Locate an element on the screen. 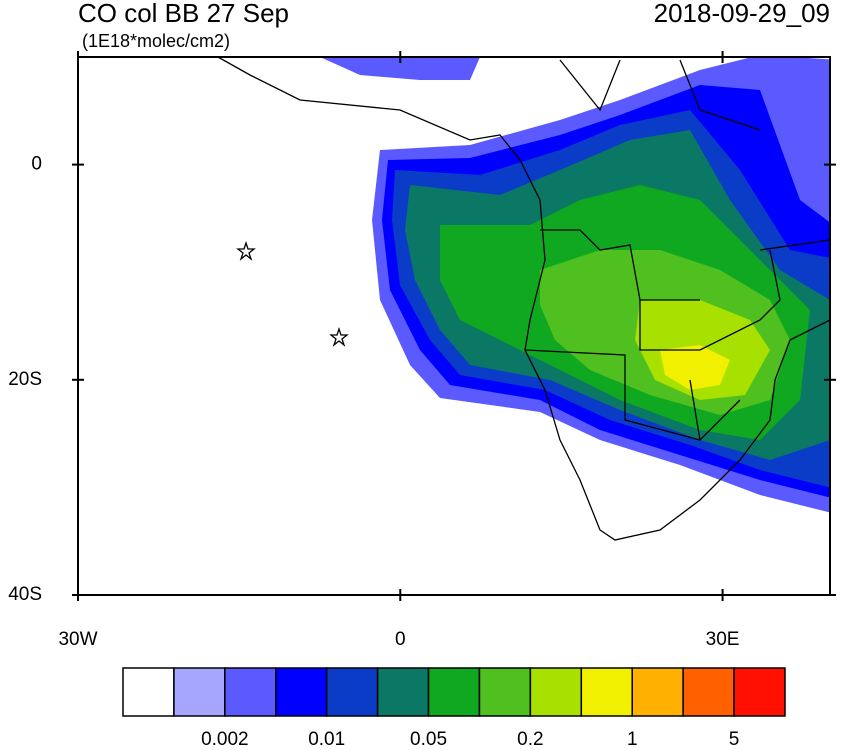 Image resolution: width=850 pixels, height=750 pixels. date: 2018-09-29_09 is located at coordinates (742, 14).